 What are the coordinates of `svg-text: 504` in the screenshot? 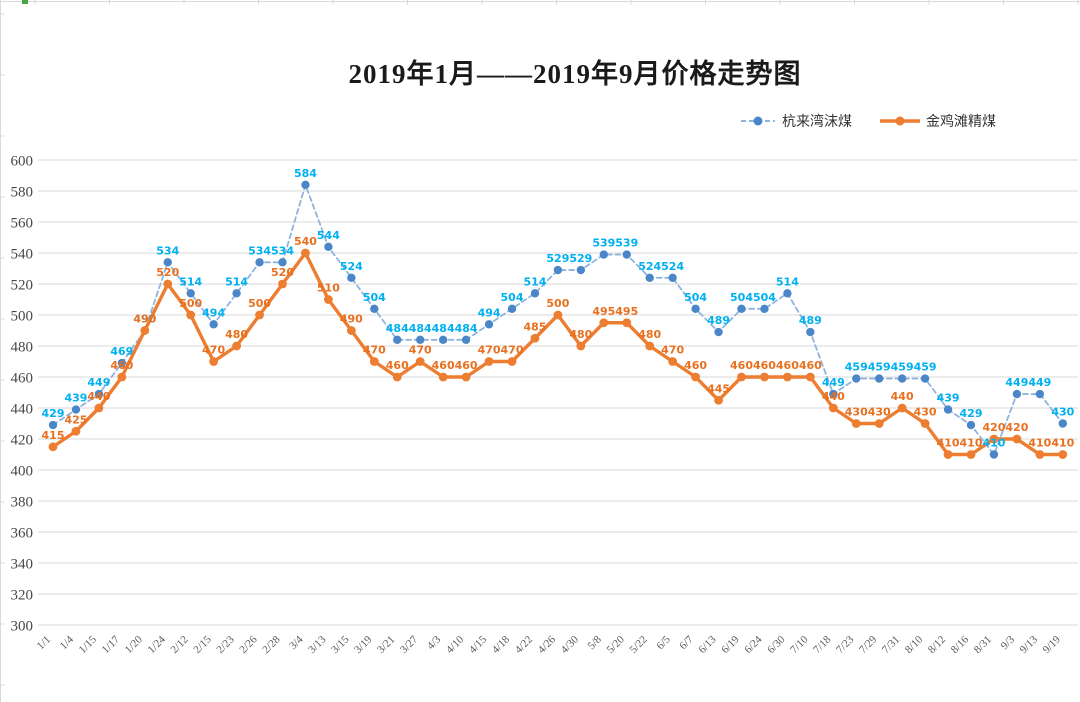 It's located at (695, 297).